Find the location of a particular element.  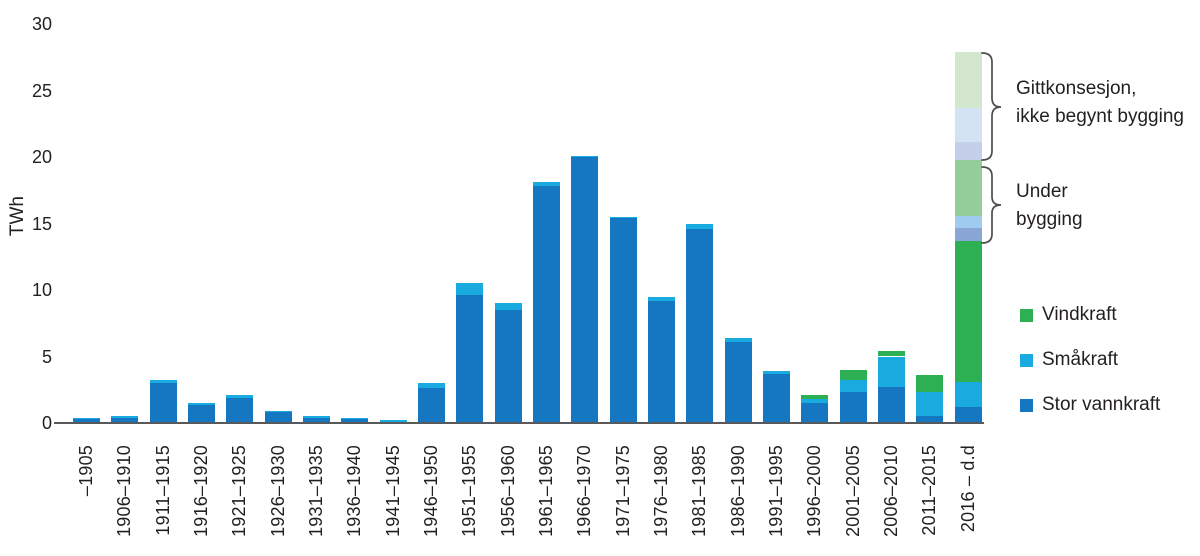

legend-label: Stor vannkraft is located at coordinates (1101, 404).